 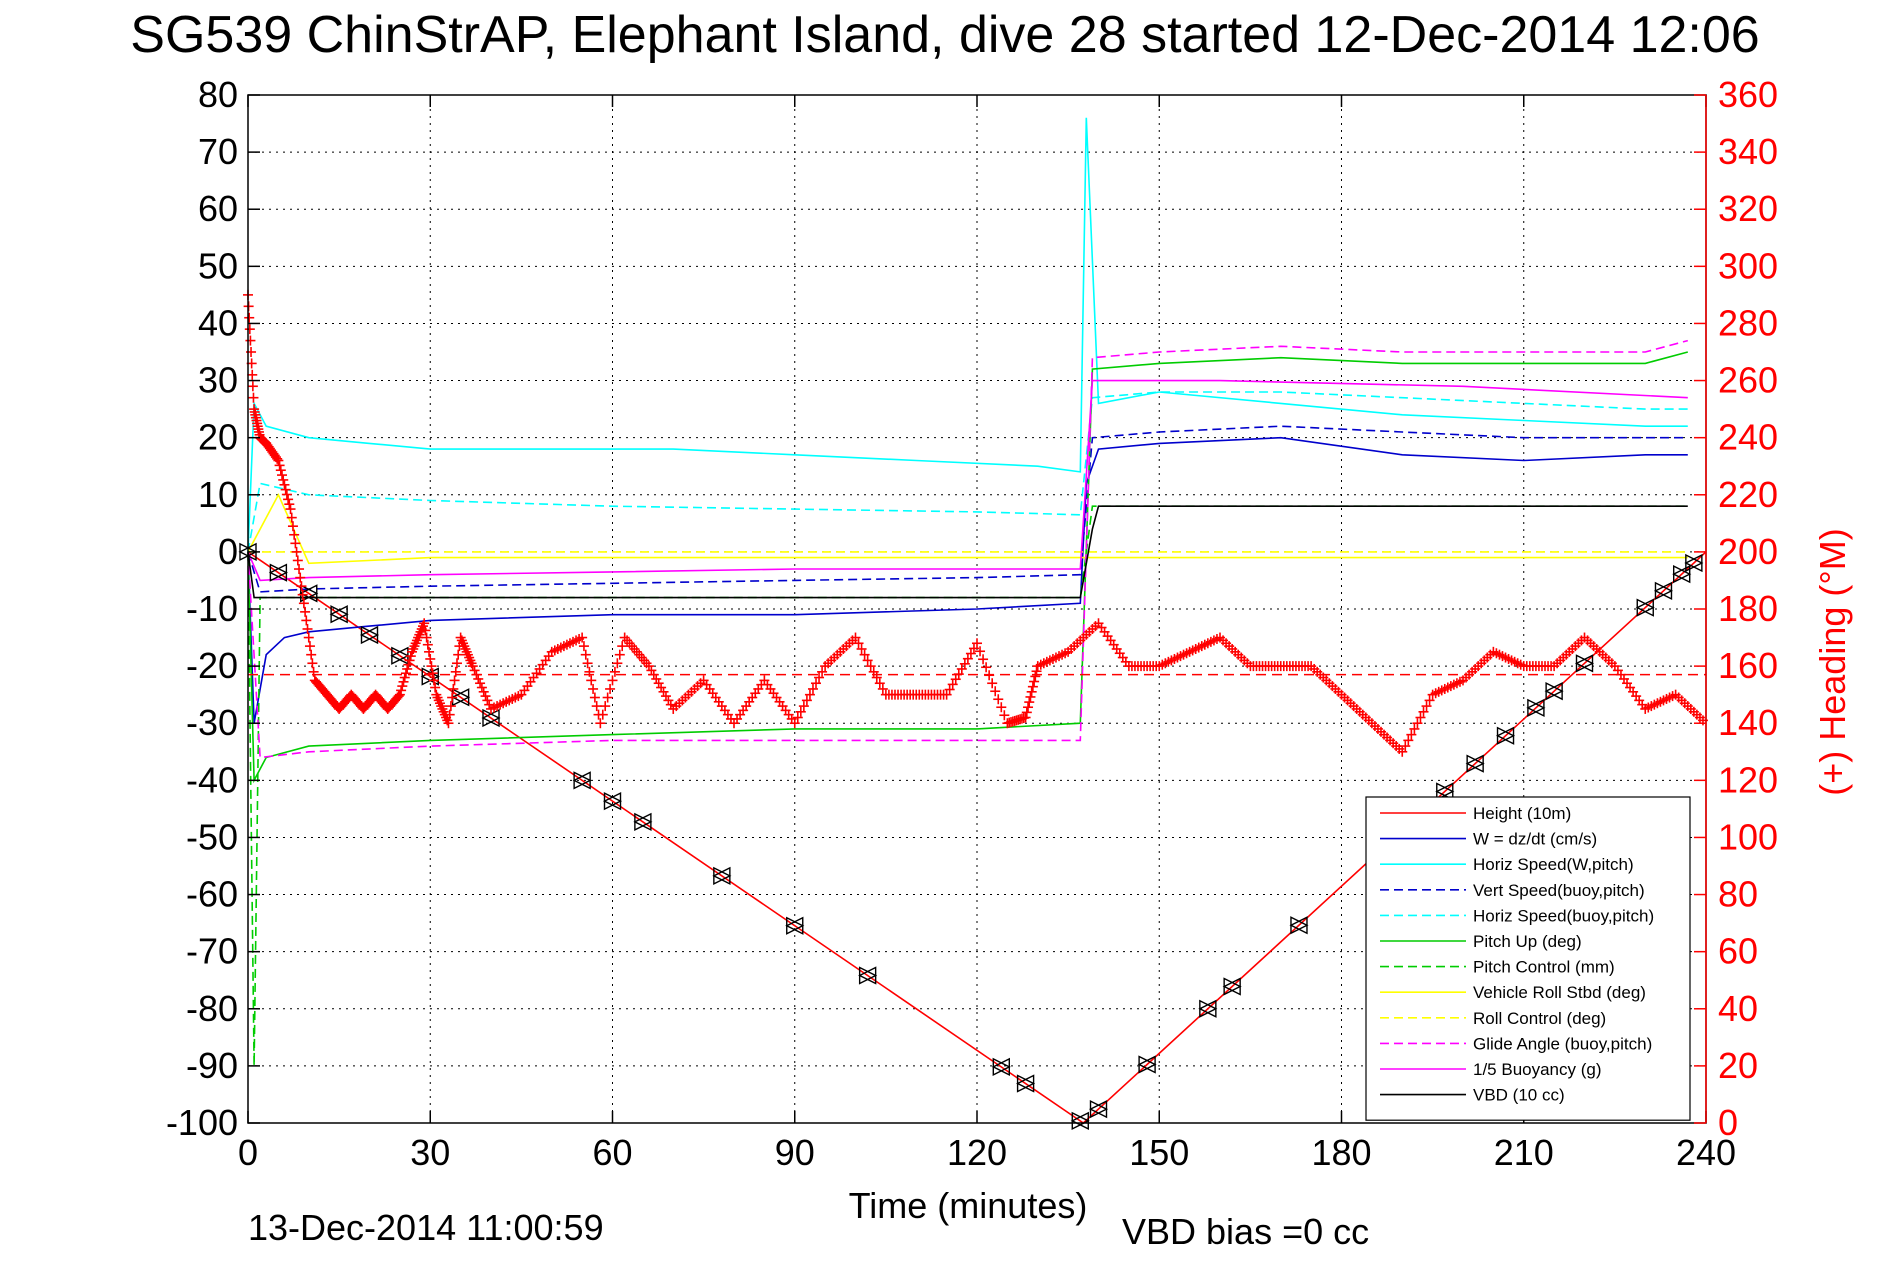 I want to click on x-tick-label: 0, so click(x=248, y=1152).